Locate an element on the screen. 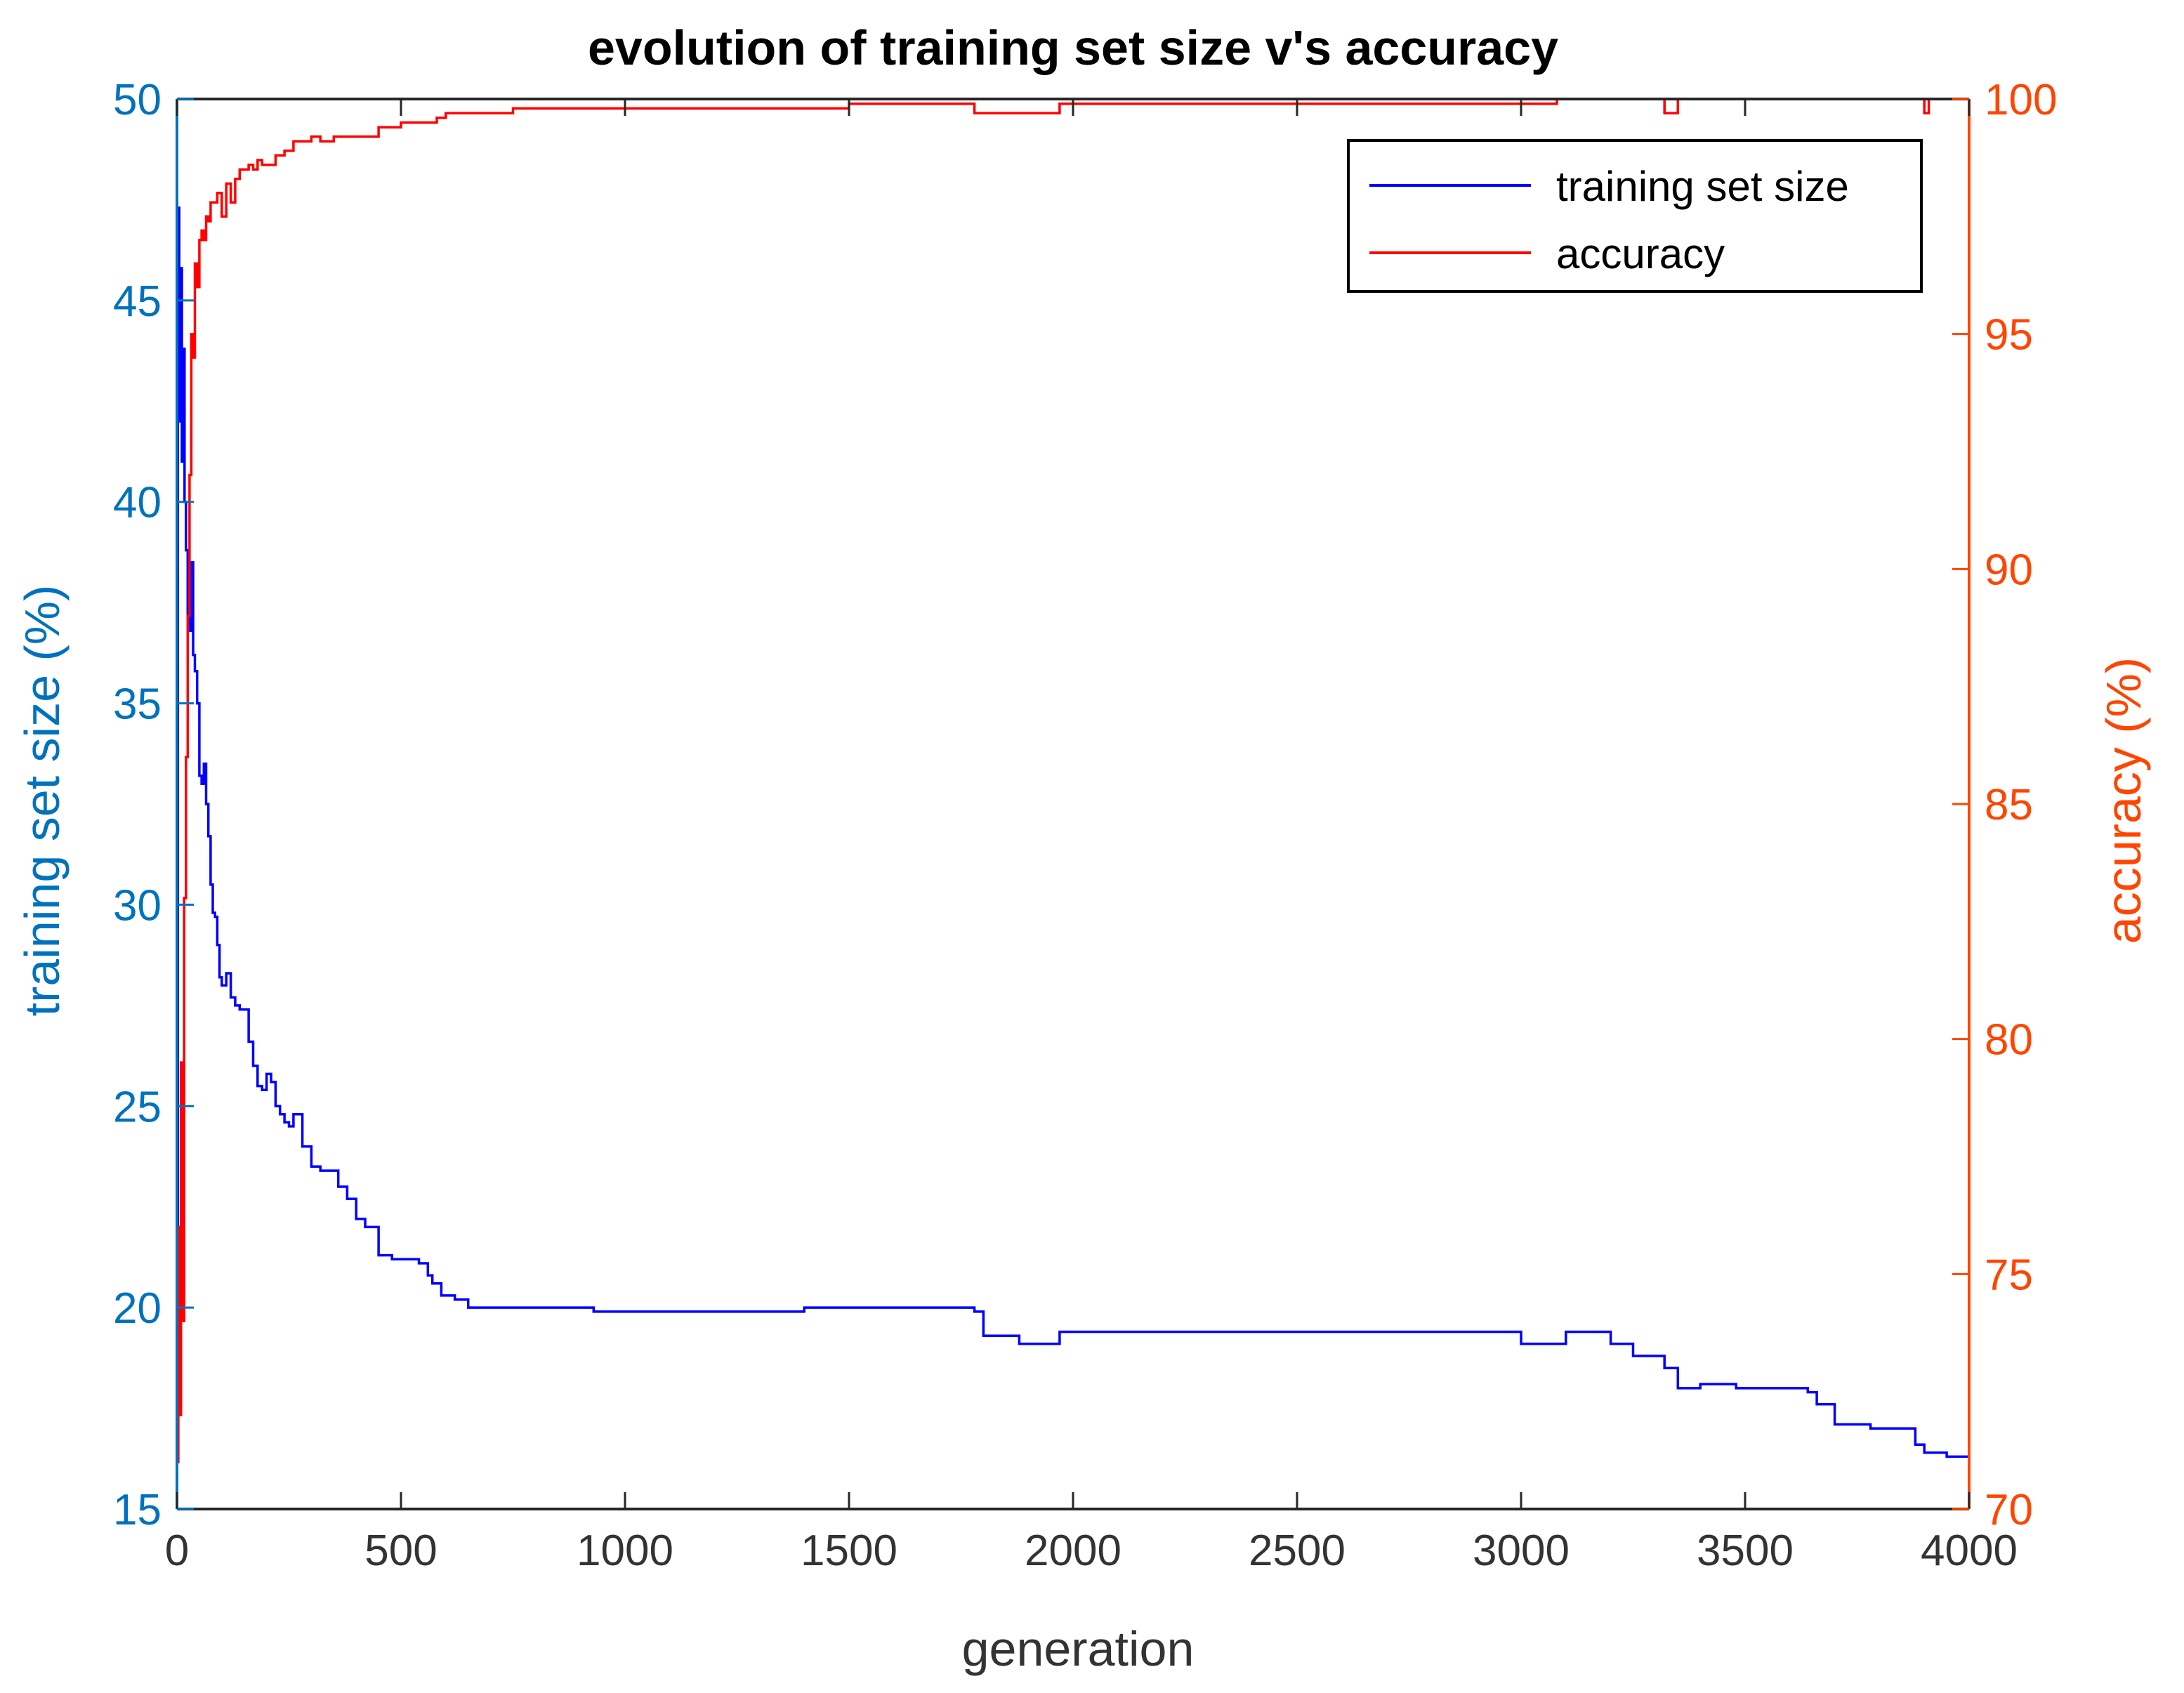 Image resolution: width=2184 pixels, height=1693 pixels. left-y-tick-label: 45 is located at coordinates (137, 302).